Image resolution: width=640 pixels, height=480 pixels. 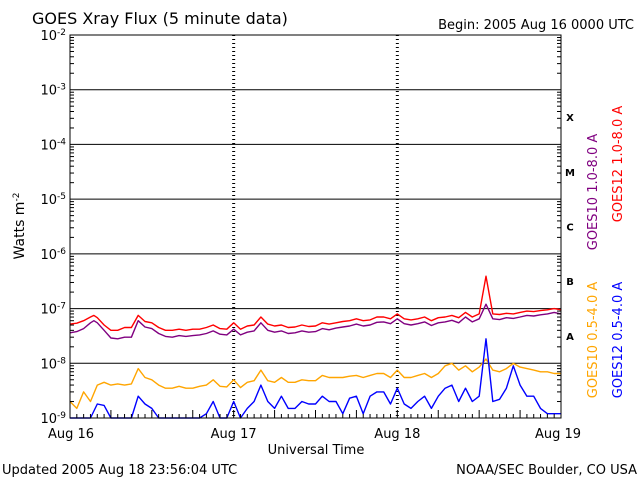 I want to click on flare-class-x: X, so click(x=570, y=118).